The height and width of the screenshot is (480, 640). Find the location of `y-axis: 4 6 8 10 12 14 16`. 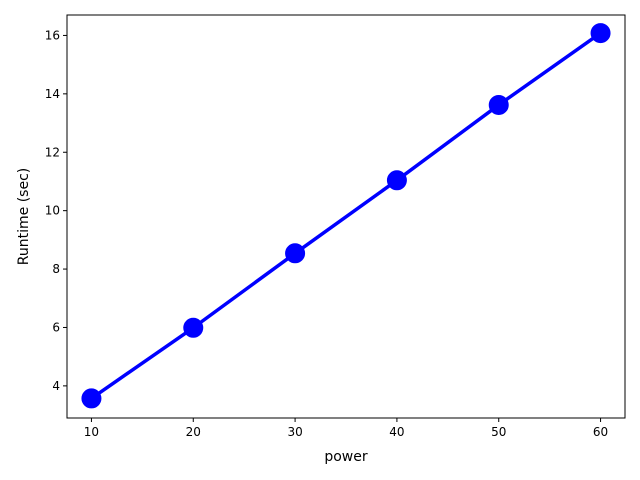

y-axis: 4 6 8 10 12 14 16 is located at coordinates (56, 210).